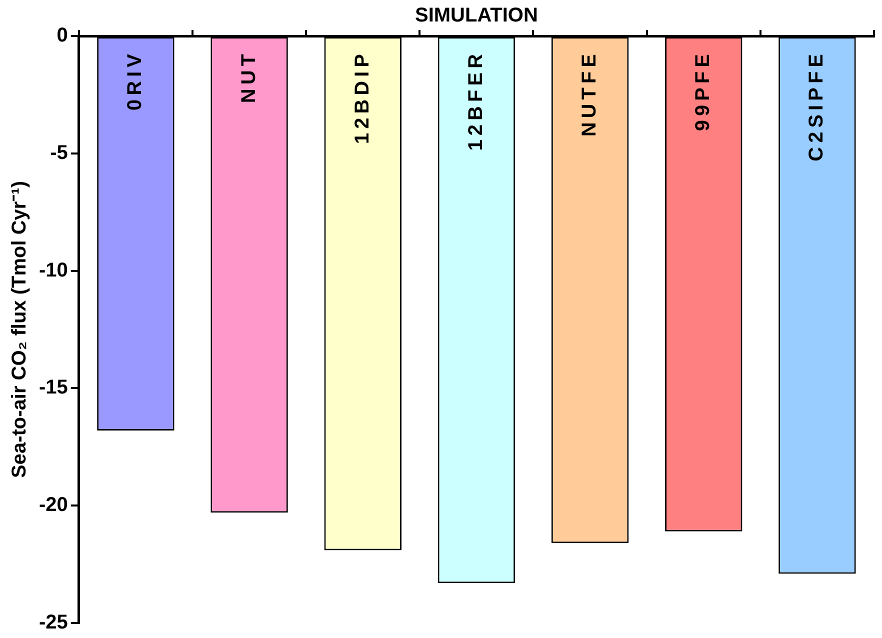  I want to click on x-tick-label: NUTFE, so click(589, 93).